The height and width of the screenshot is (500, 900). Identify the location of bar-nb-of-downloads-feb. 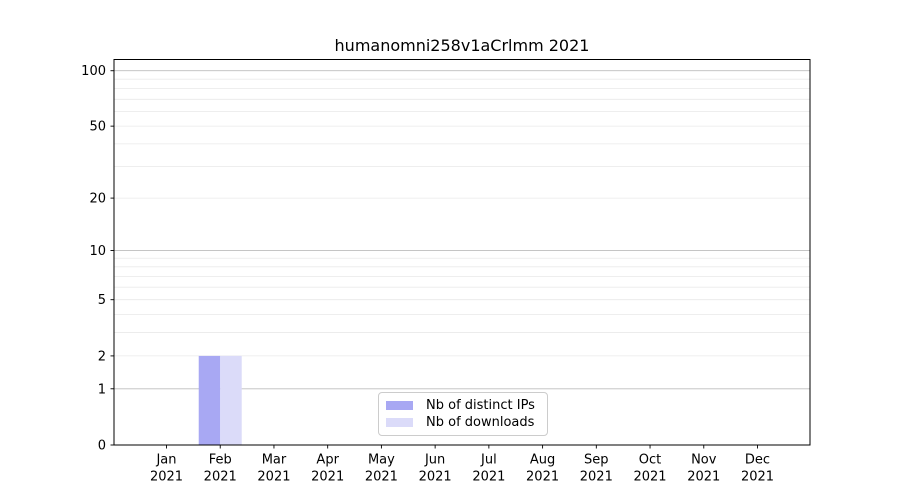
(231, 400).